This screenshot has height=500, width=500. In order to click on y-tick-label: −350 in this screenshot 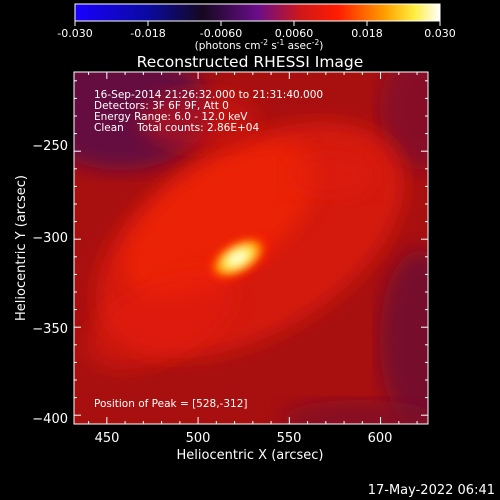, I will do `click(50, 329)`.